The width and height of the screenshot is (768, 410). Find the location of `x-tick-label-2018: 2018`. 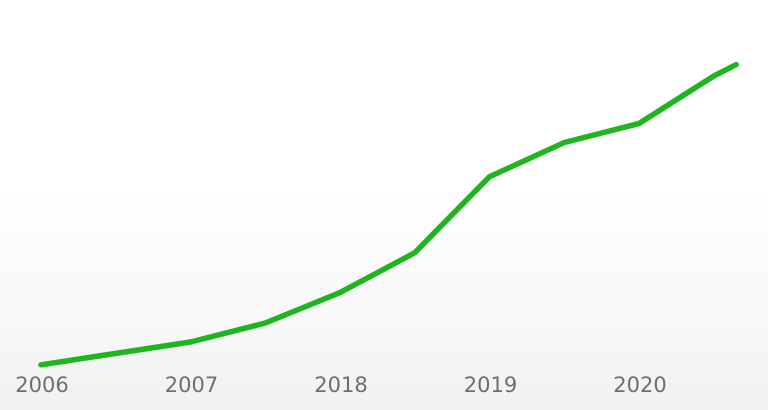

x-tick-label-2018: 2018 is located at coordinates (340, 385).